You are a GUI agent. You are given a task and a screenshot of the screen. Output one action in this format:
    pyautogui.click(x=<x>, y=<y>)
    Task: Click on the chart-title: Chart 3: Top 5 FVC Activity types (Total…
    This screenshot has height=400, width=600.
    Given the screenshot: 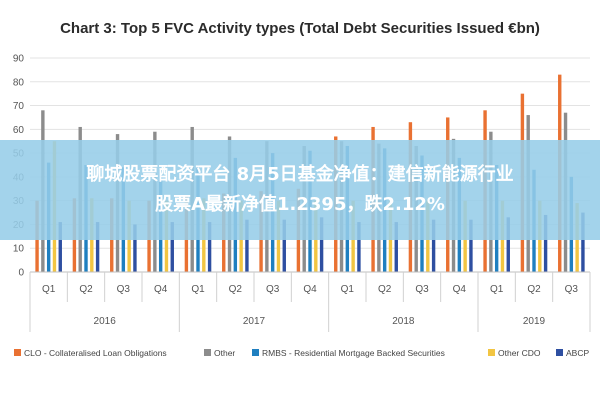 What is the action you would take?
    pyautogui.click(x=300, y=28)
    